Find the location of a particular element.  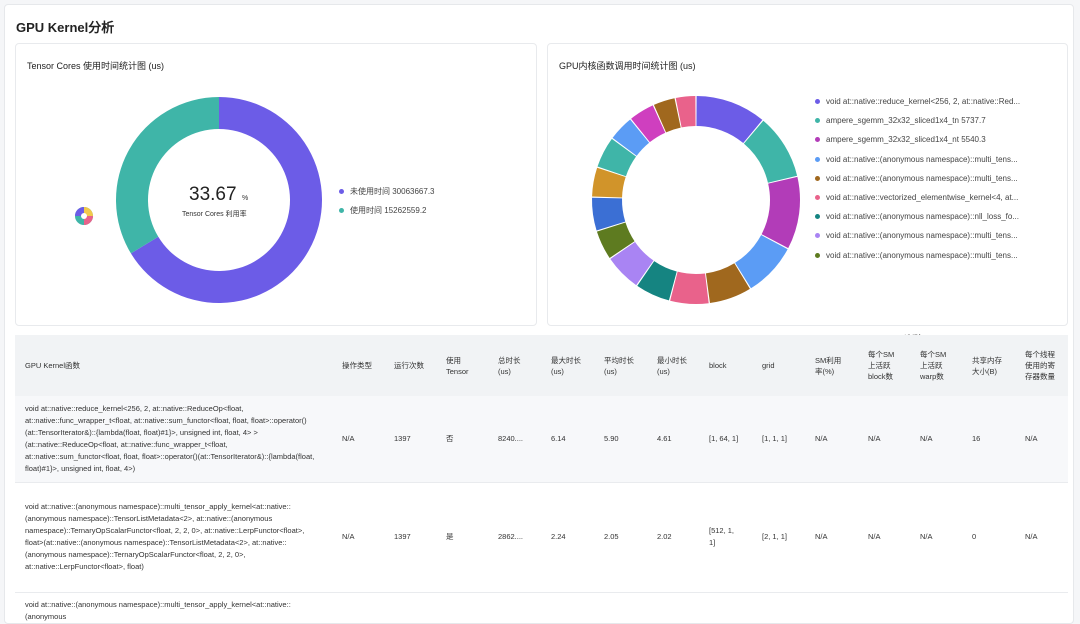

table-header-cell: 每个SM上活跃warp数 is located at coordinates (933, 365).